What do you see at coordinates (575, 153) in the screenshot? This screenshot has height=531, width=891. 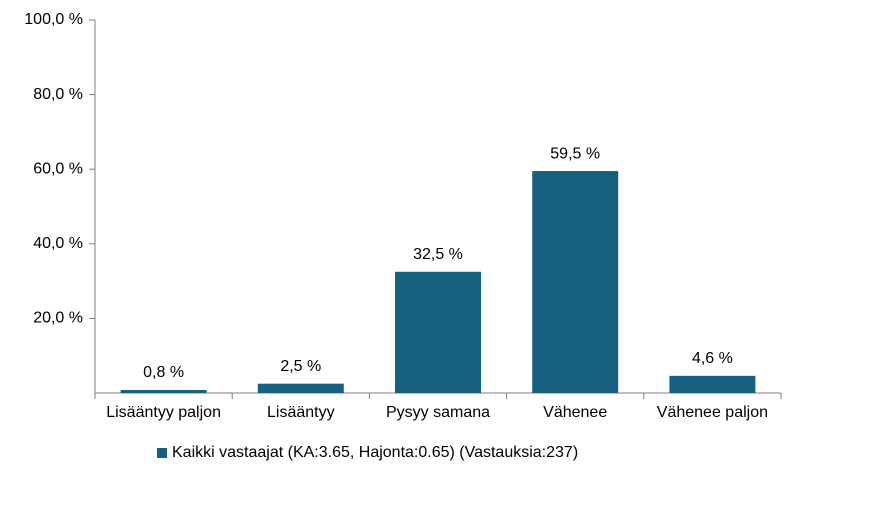 I see `value-label: 59,5 %` at bounding box center [575, 153].